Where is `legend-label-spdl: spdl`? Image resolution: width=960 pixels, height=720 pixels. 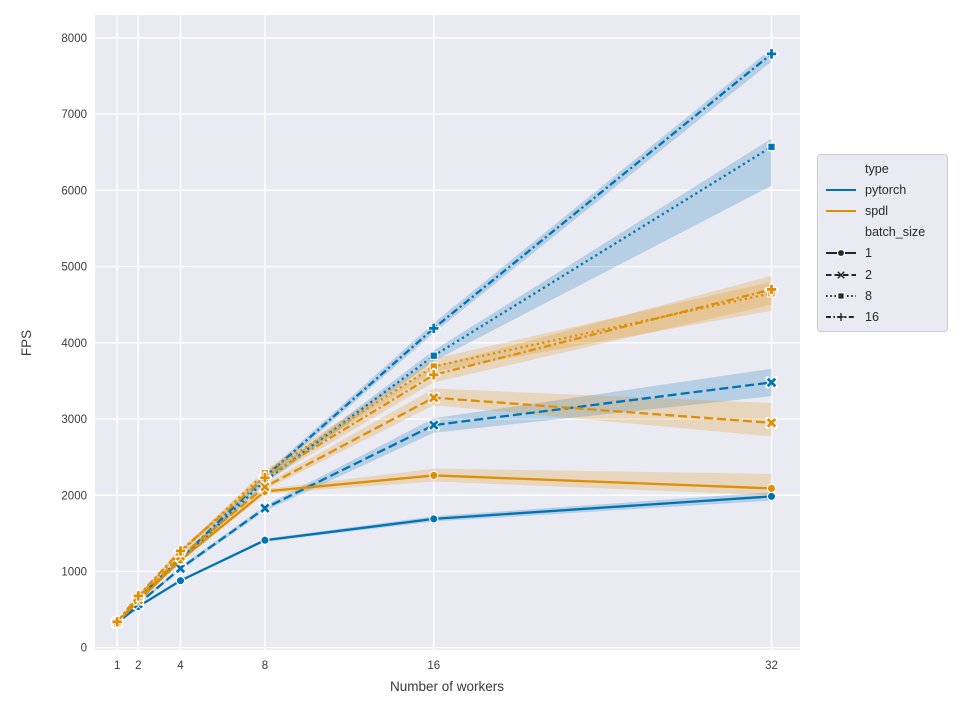 legend-label-spdl: spdl is located at coordinates (877, 210).